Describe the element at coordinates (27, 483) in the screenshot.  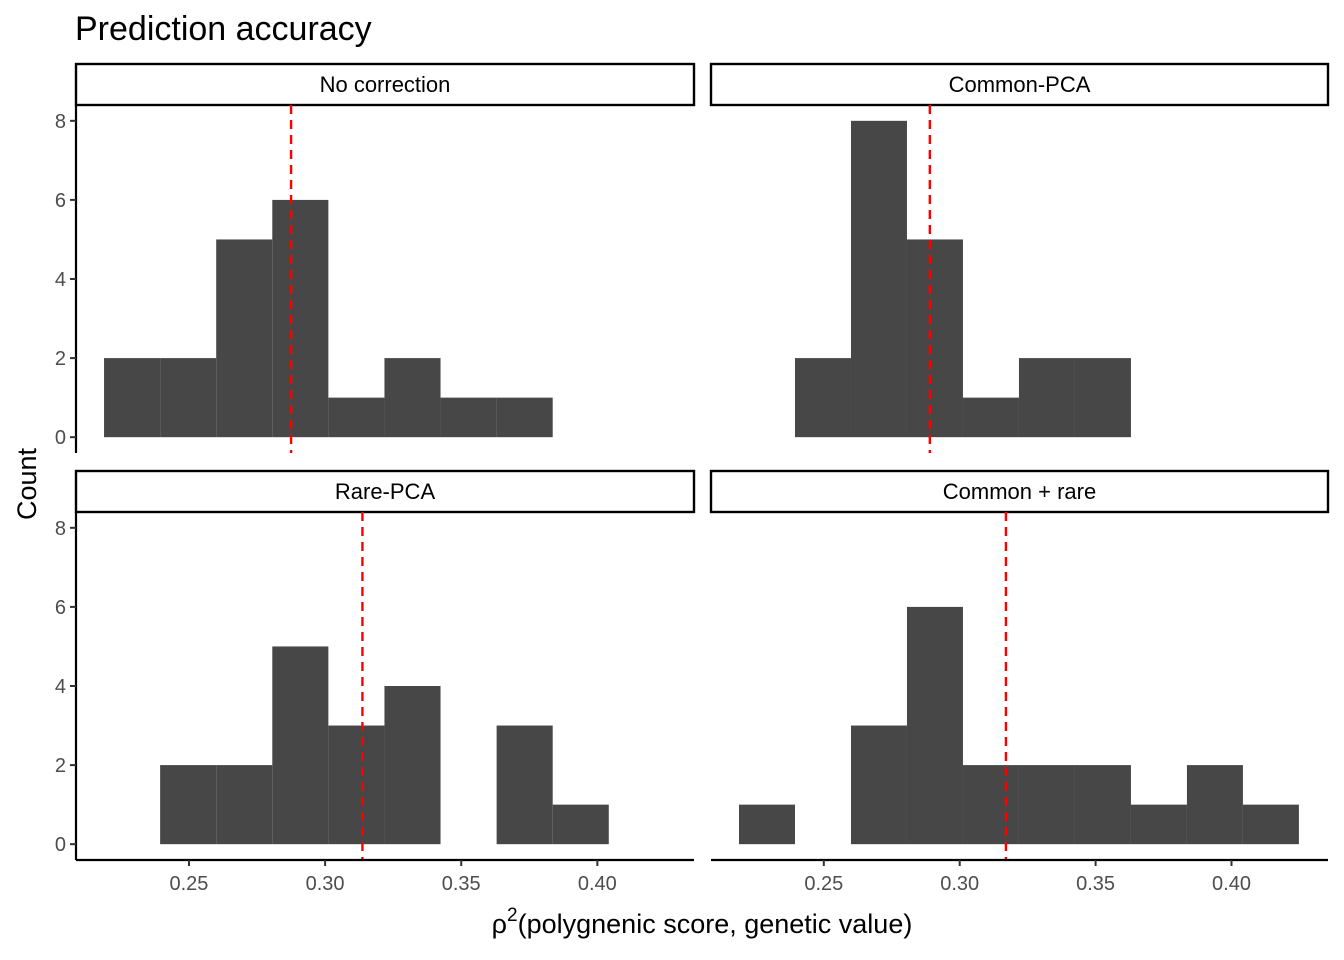
I see `y-axis-title: Count` at that location.